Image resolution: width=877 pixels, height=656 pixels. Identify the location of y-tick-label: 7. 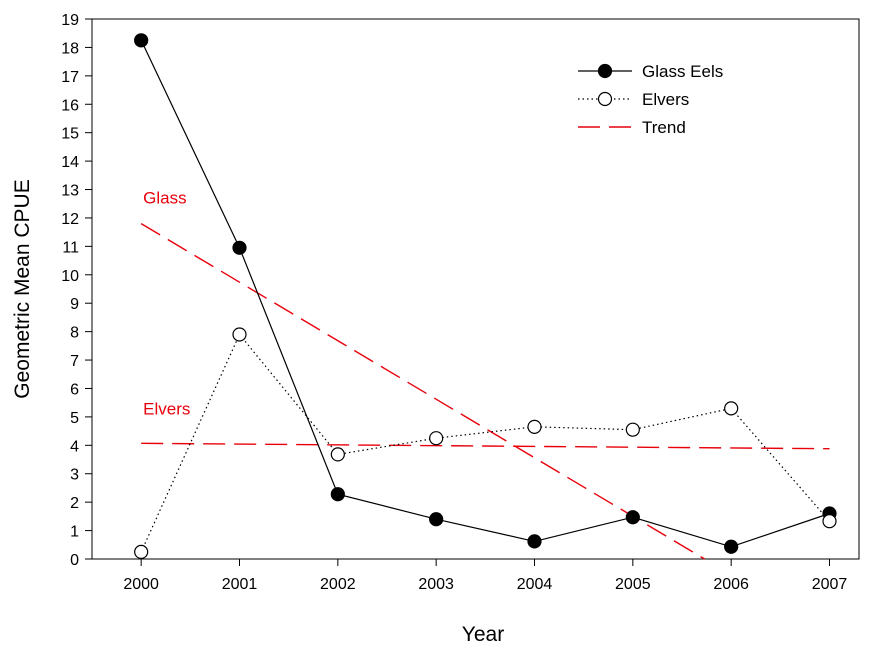
(74, 361).